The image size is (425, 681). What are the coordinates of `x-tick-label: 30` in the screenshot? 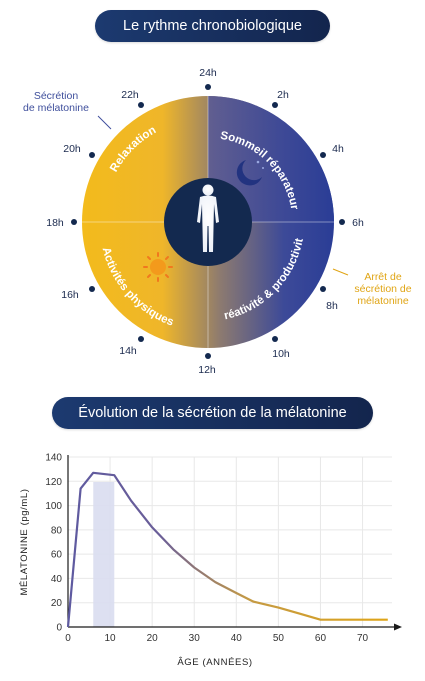 It's located at (195, 638).